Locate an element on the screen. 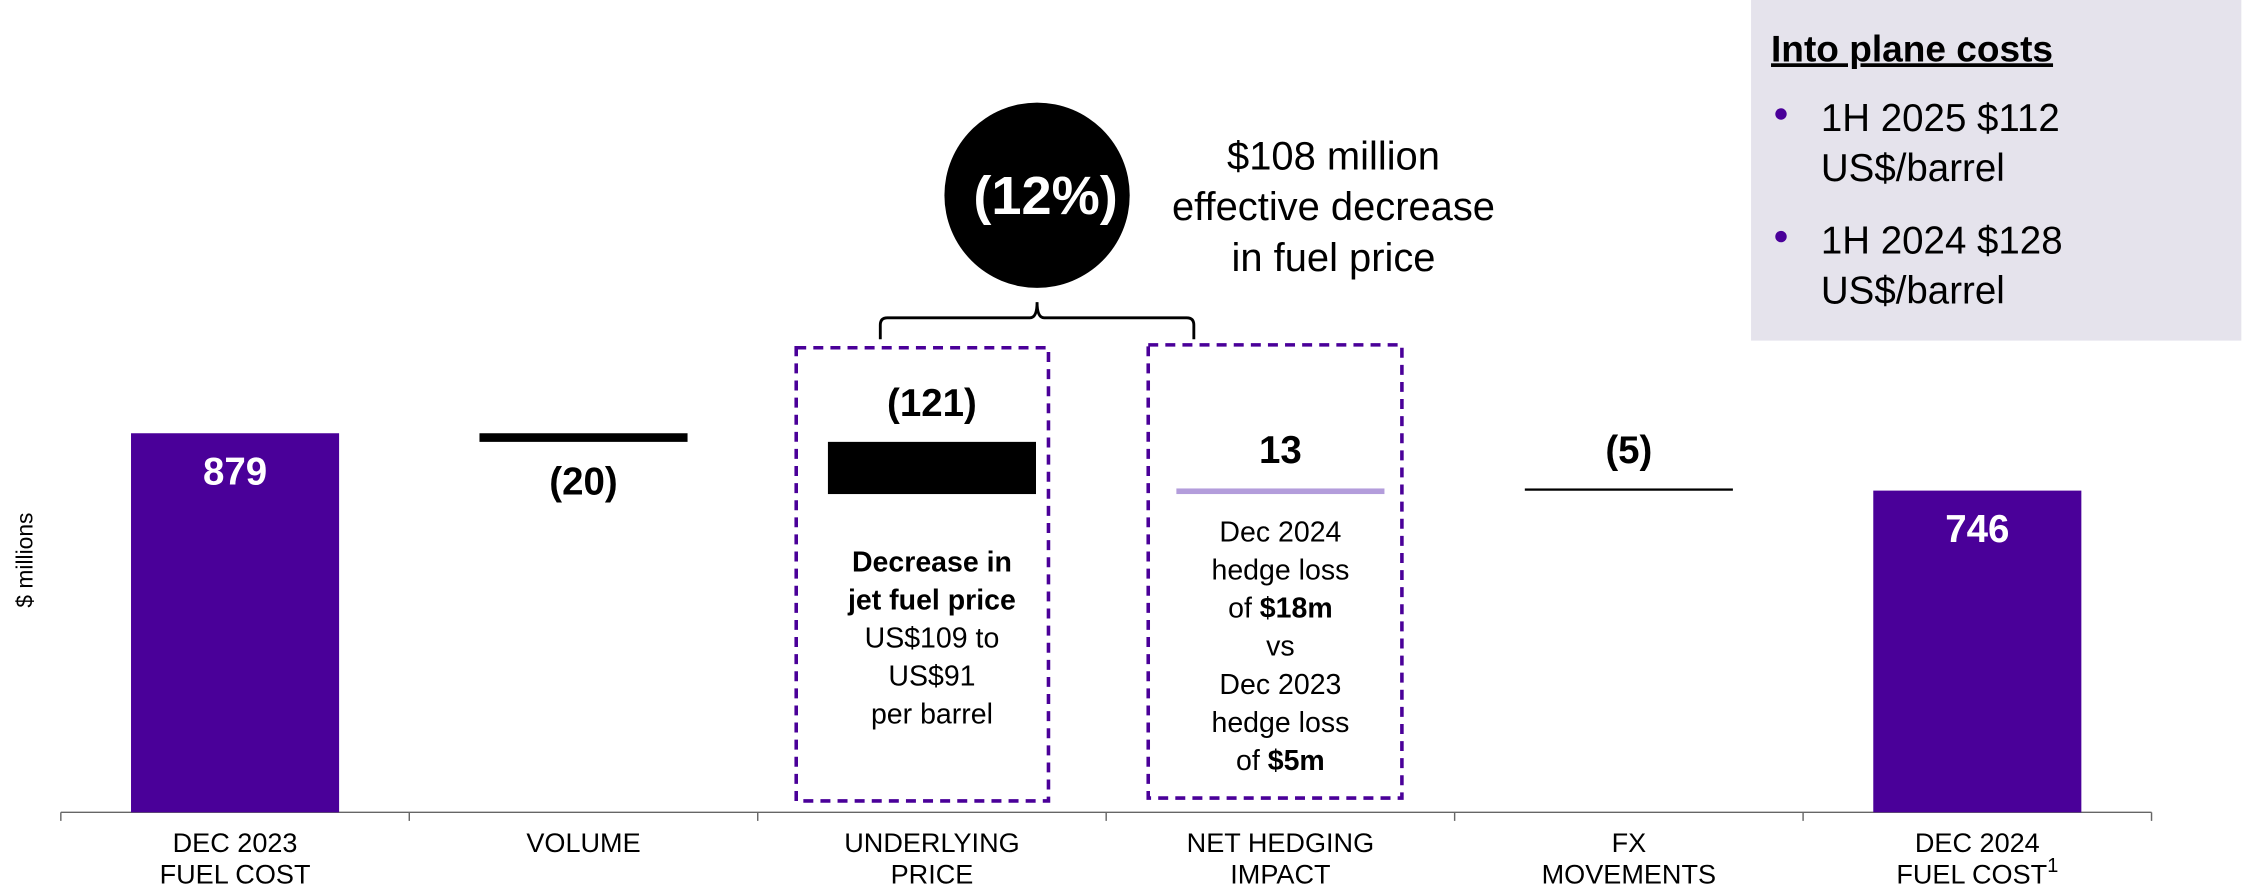  x-tick-label: VOLUME is located at coordinates (583, 842).